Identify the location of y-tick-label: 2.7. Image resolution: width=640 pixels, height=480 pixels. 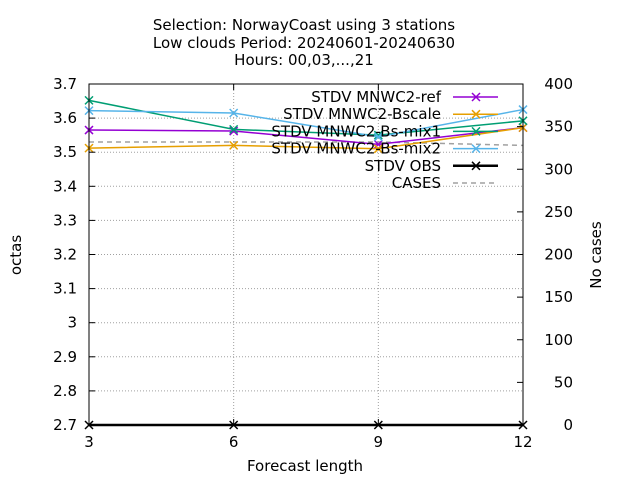
(65, 425).